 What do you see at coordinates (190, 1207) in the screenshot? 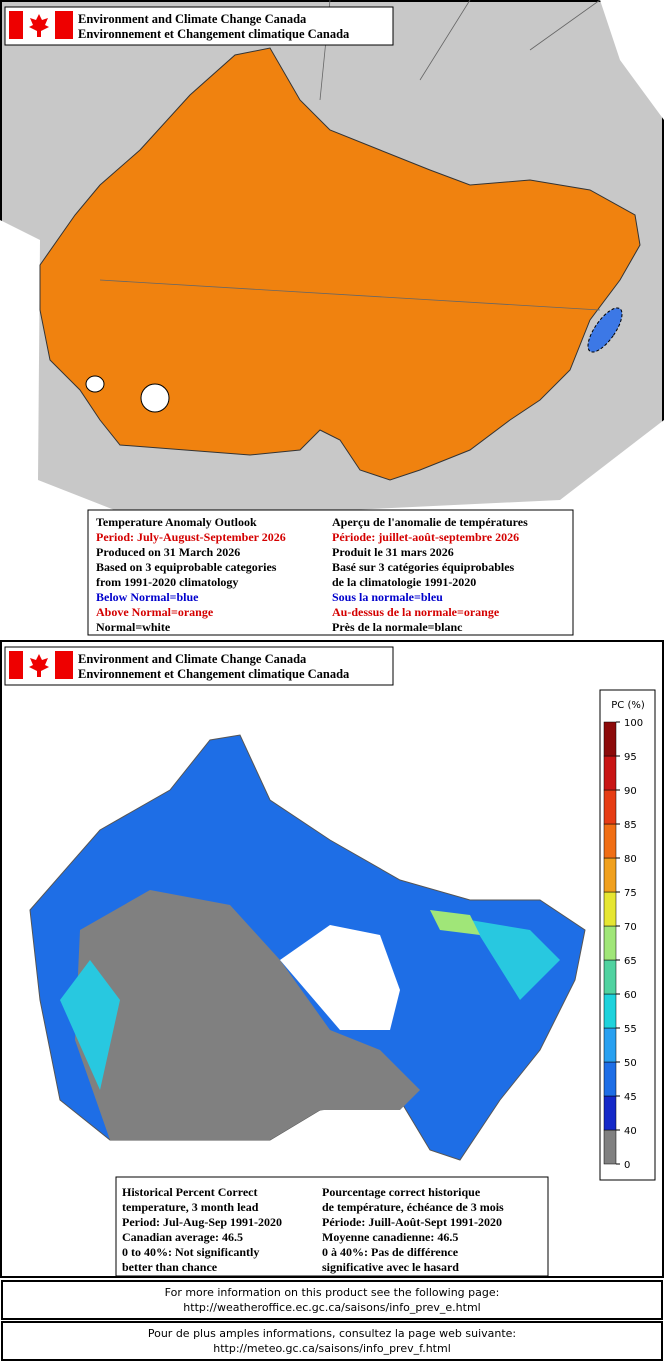
I see `legend-line: temperature, 3 month lead` at bounding box center [190, 1207].